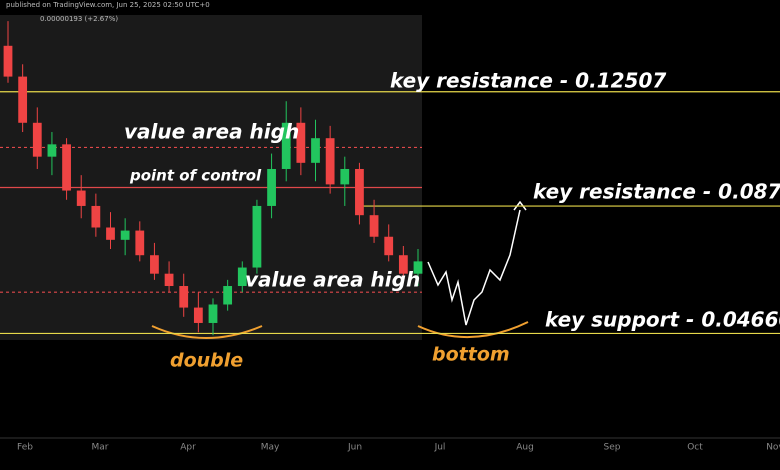  What do you see at coordinates (206, 361) in the screenshot?
I see `pattern-label: double` at bounding box center [206, 361].